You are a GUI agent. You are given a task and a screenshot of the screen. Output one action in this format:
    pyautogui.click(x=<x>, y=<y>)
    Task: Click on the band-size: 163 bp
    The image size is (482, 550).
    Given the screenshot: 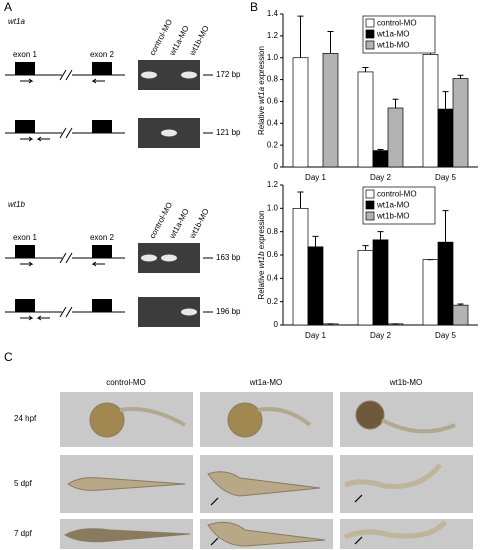 What is the action you would take?
    pyautogui.click(x=228, y=257)
    